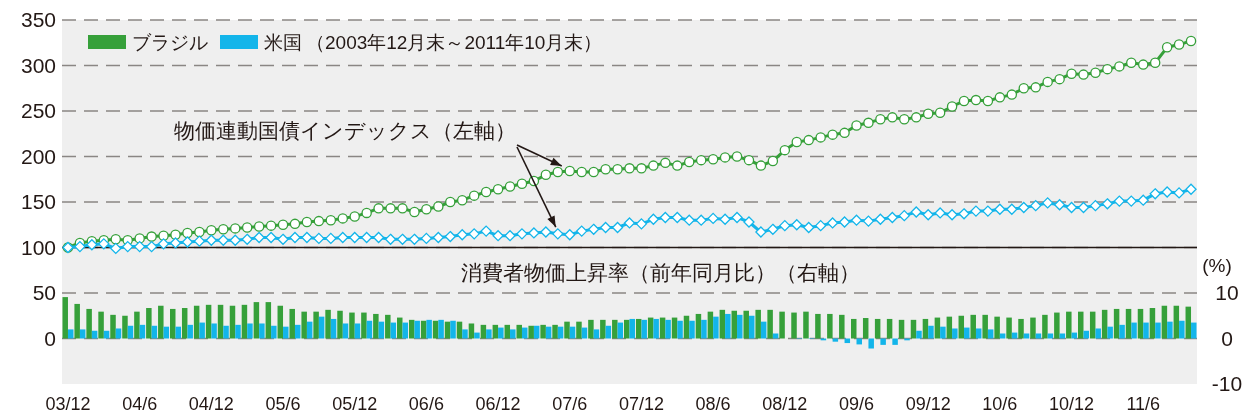  What do you see at coordinates (856, 404) in the screenshot?
I see `x-tick-label: 09/6` at bounding box center [856, 404].